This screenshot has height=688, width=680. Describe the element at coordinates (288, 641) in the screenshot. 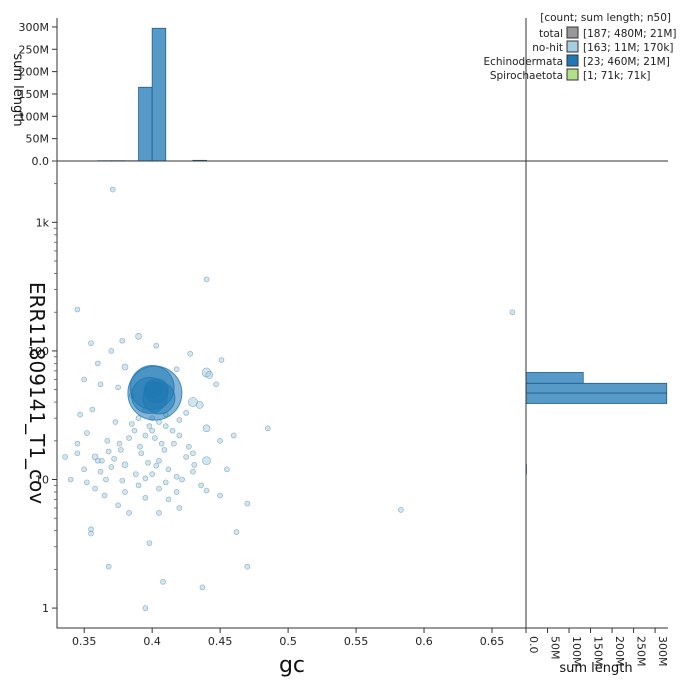

I see `x-tick-label: 0.5` at that location.